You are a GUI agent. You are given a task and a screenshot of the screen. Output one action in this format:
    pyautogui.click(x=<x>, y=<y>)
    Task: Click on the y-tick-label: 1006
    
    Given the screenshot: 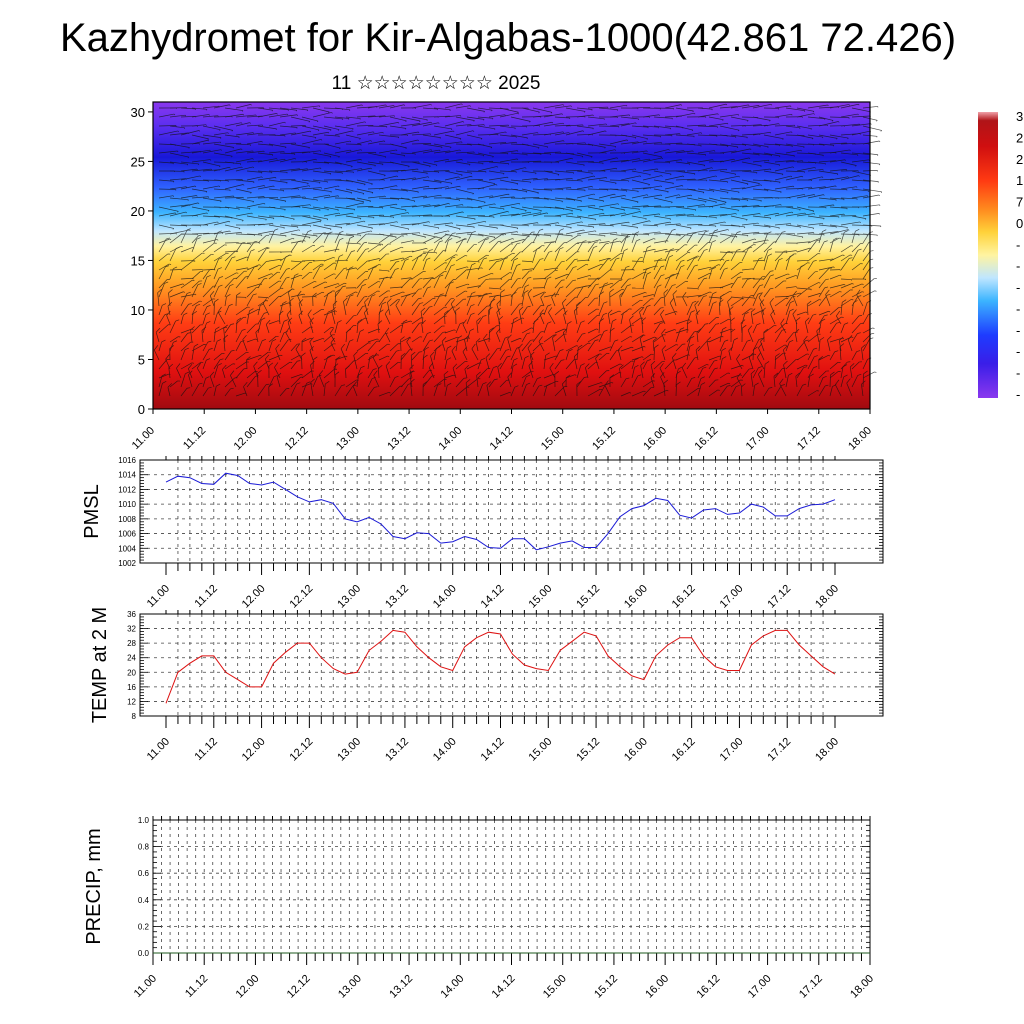 What is the action you would take?
    pyautogui.click(x=127, y=534)
    